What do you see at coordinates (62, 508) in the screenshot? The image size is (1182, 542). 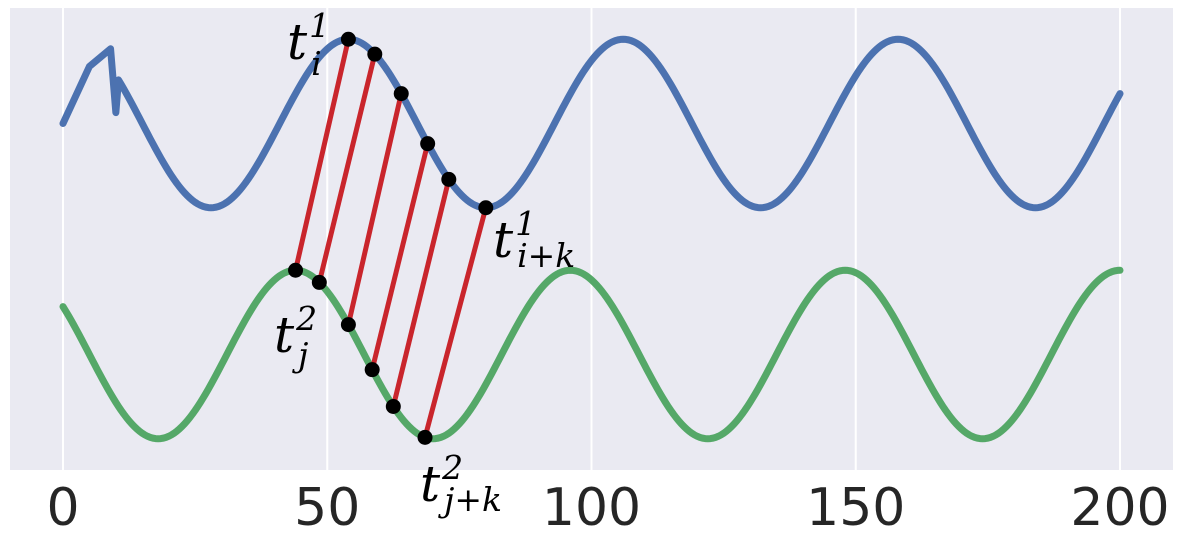 I see `x-tick-label-0: 0` at bounding box center [62, 508].